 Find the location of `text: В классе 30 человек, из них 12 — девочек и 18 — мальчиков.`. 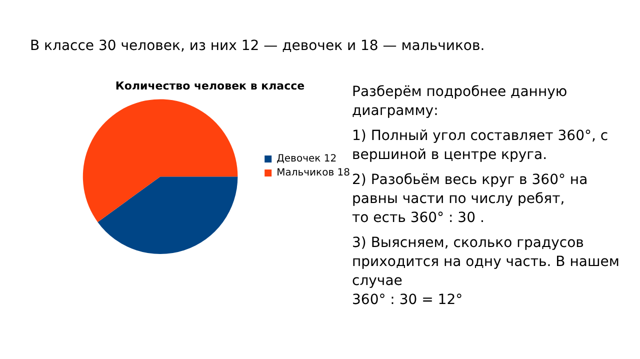

text: В классе 30 человек, из них 12 — девочек и 18 — мальчиков. is located at coordinates (257, 46).